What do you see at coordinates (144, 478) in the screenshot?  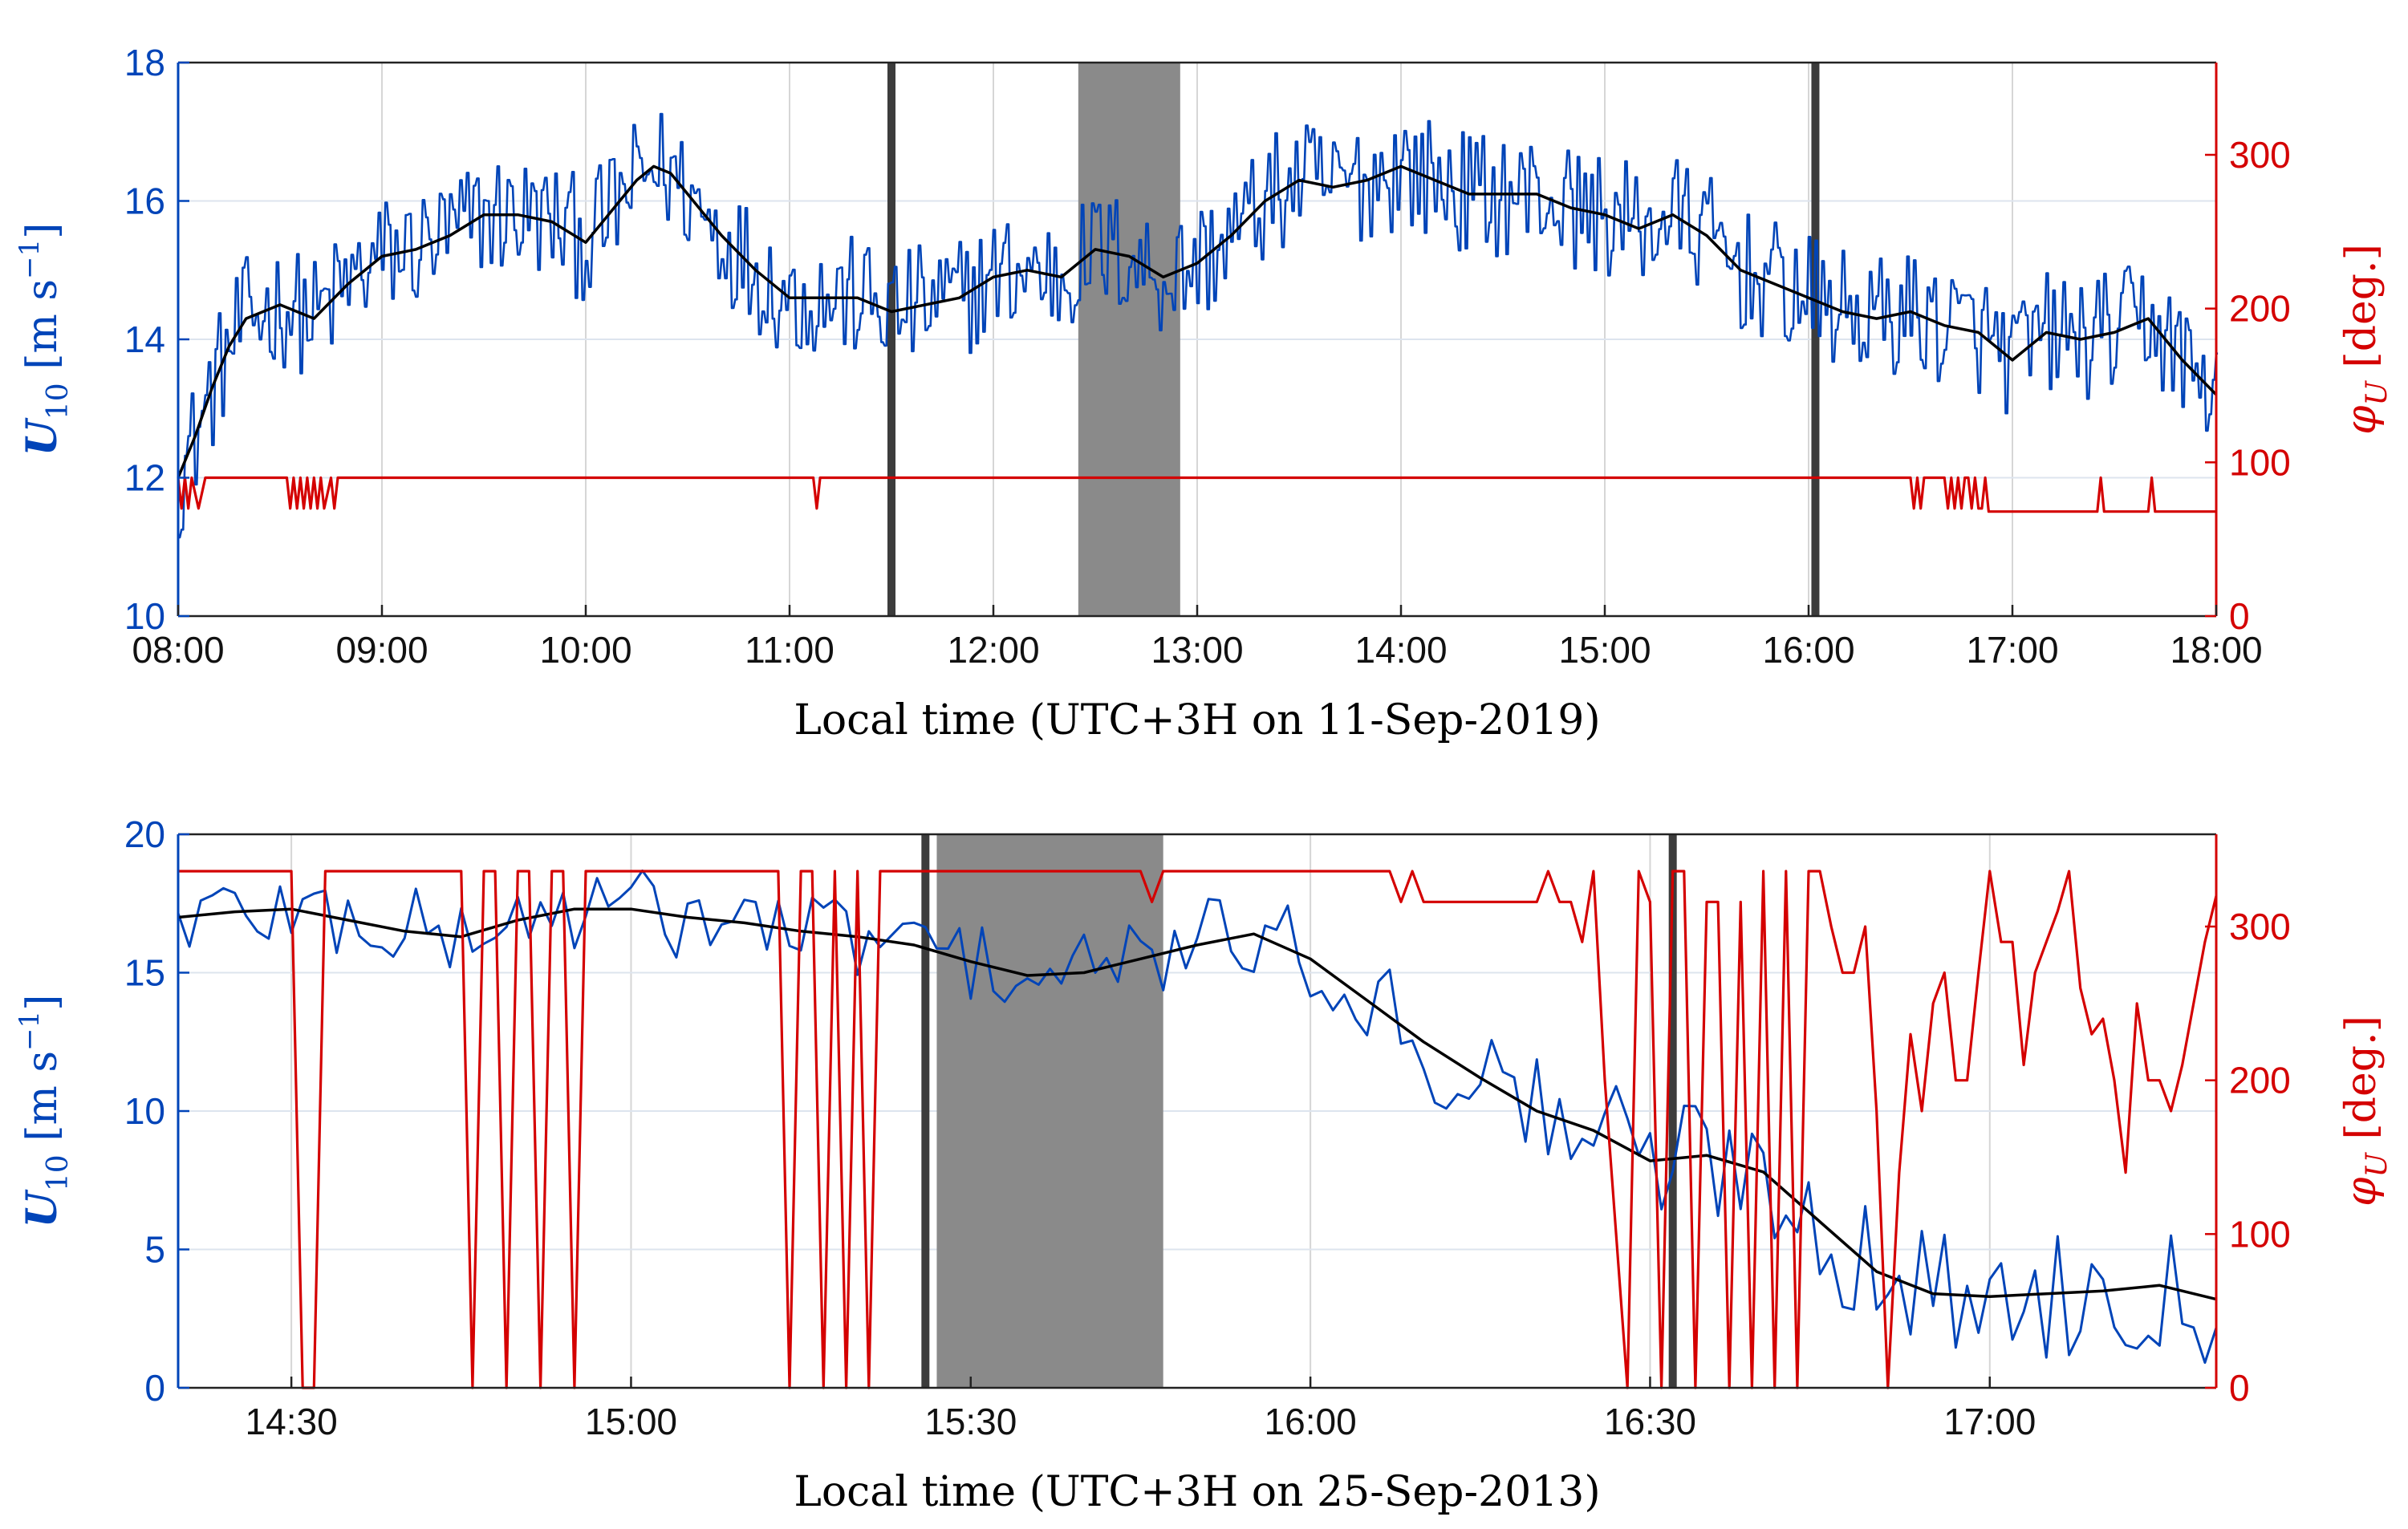 I see `y-left-tick-label: 12` at bounding box center [144, 478].